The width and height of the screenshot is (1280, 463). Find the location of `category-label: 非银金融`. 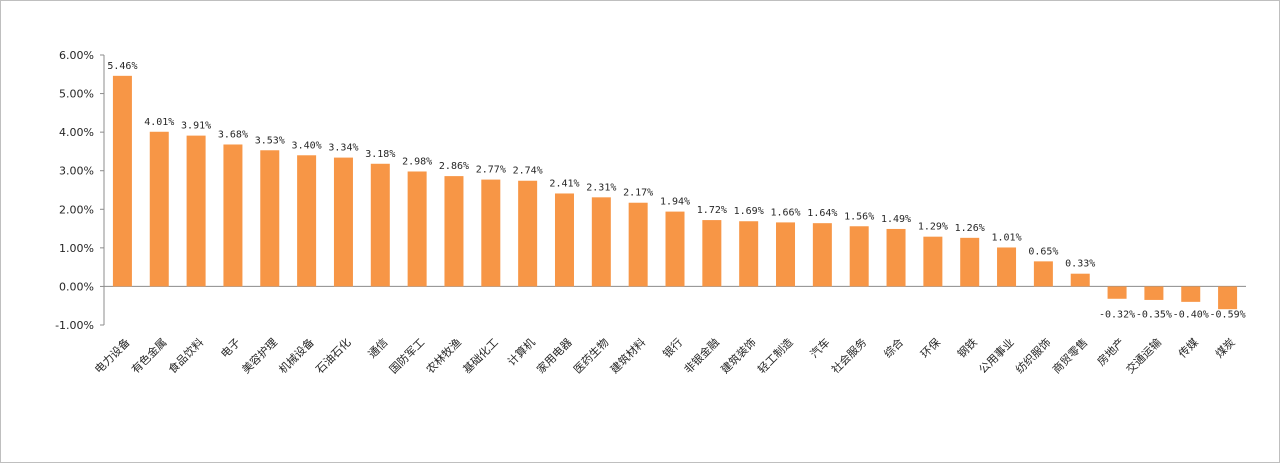

category-label: 非银金融 is located at coordinates (701, 355).